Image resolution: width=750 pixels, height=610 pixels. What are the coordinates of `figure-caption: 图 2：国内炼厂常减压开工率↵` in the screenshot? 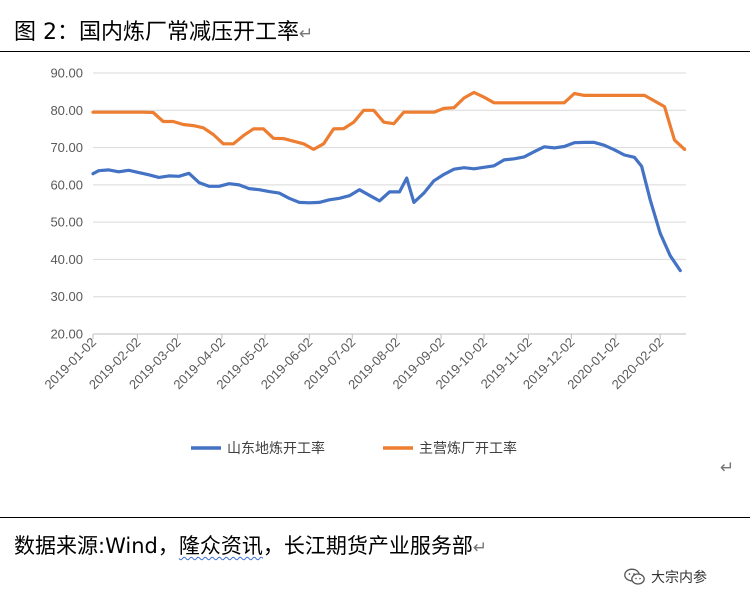 It's located at (163, 30).